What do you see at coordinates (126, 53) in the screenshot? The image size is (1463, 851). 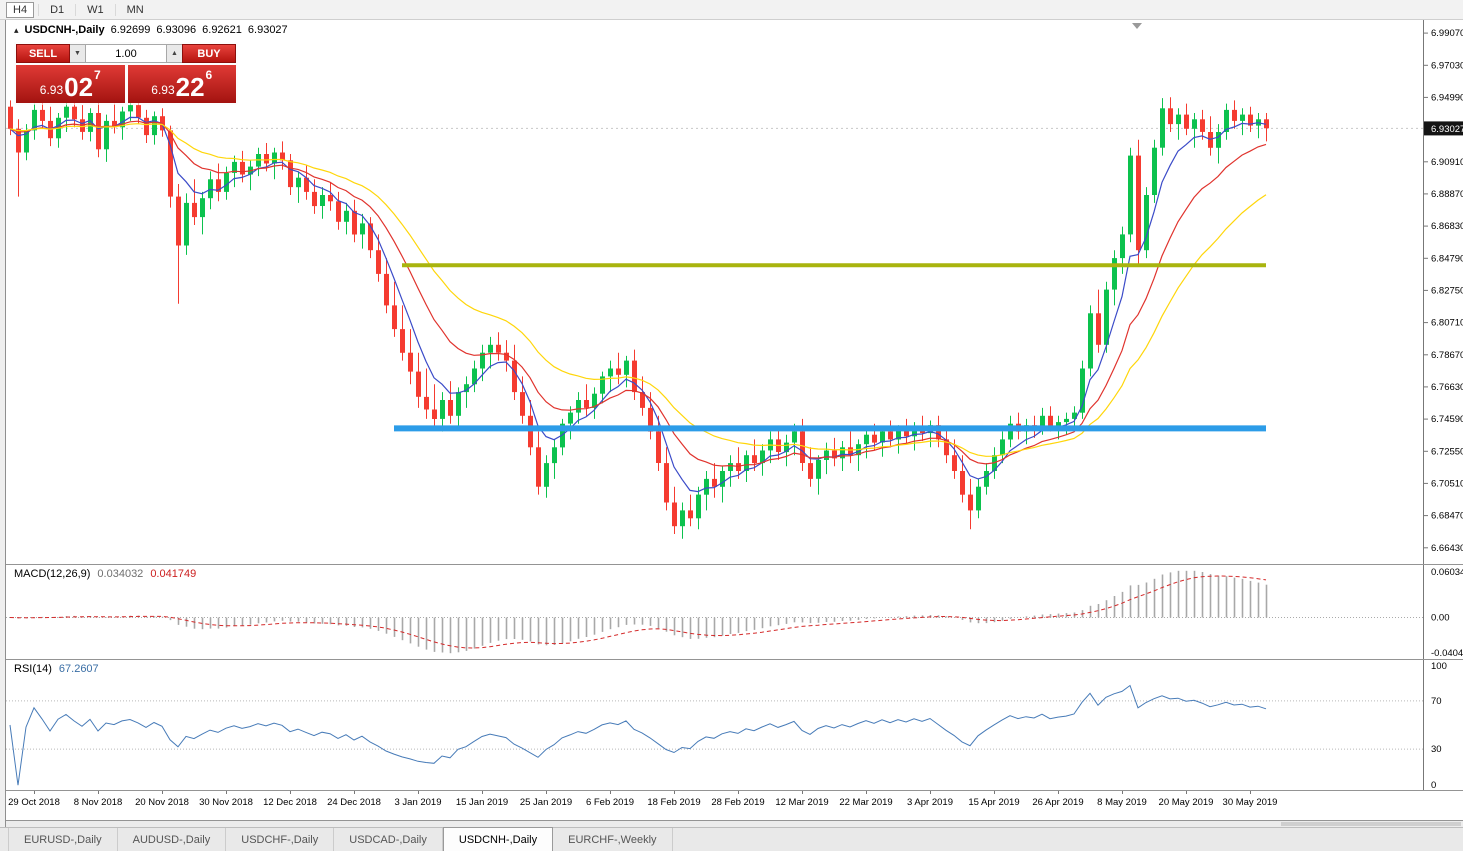 I see `volume-input` at bounding box center [126, 53].